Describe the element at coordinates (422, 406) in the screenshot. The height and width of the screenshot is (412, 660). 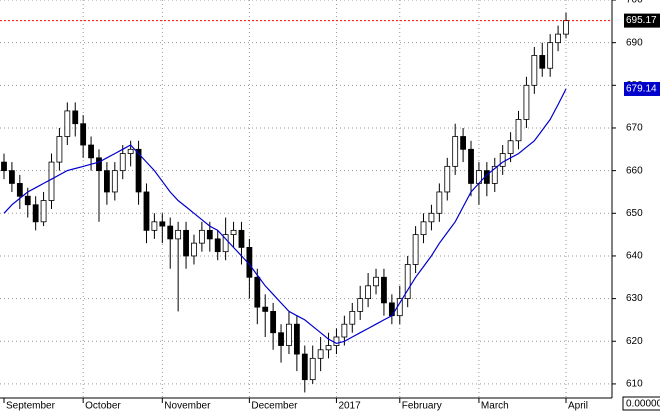
I see `x-tick-label: February` at that location.